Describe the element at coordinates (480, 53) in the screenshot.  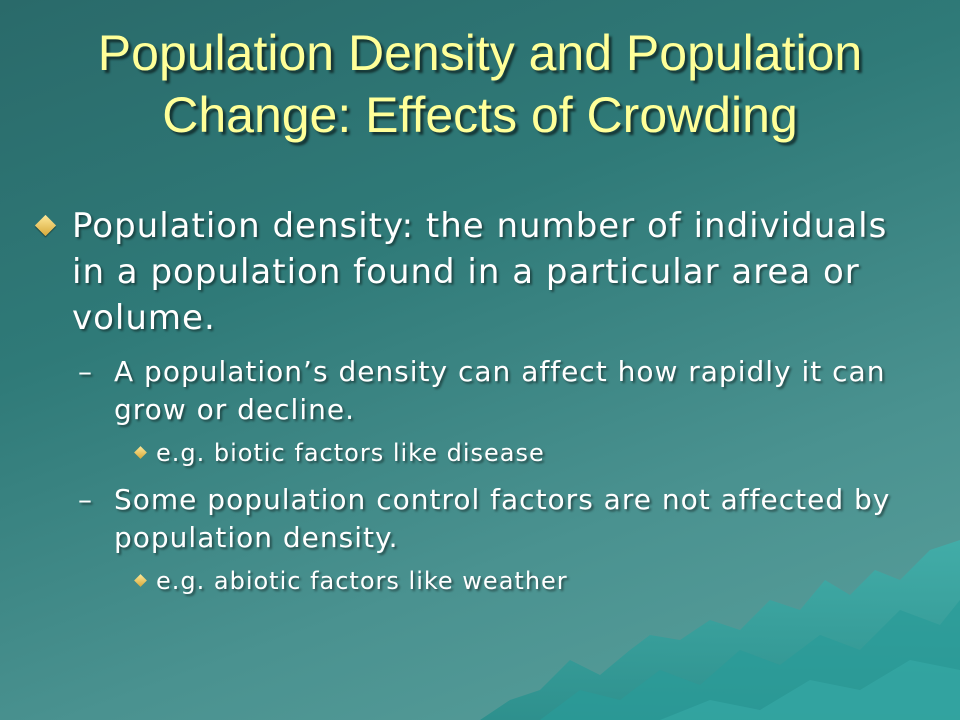
I see `title-line-1: Population Density and Population` at that location.